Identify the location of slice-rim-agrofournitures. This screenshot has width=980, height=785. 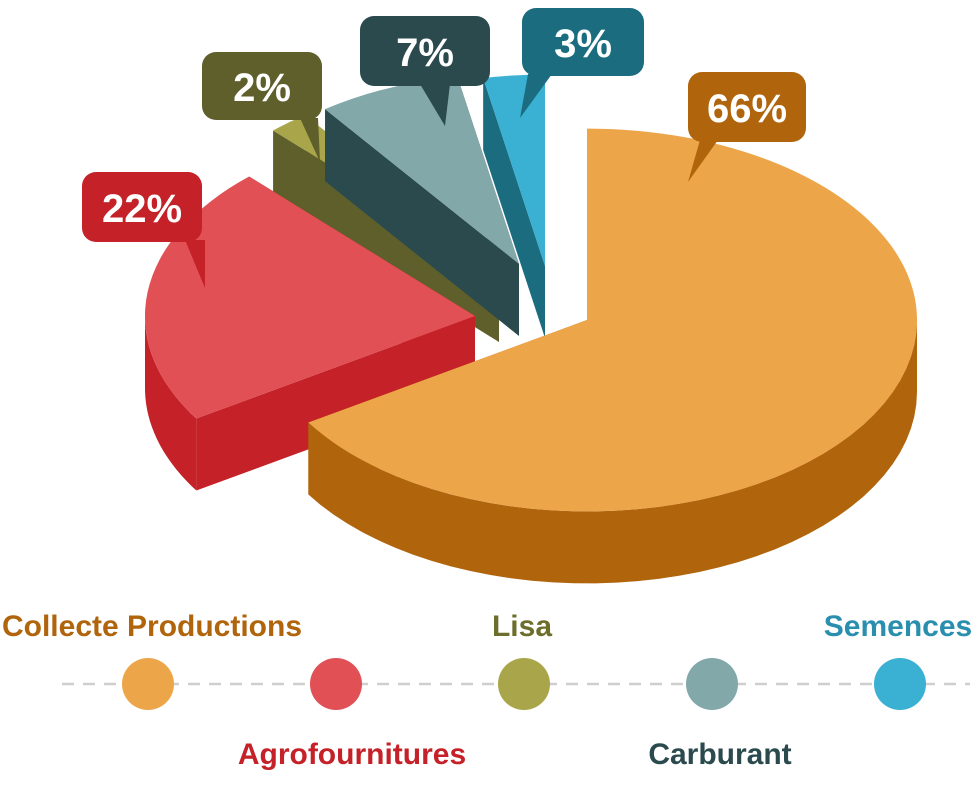
(171, 403).